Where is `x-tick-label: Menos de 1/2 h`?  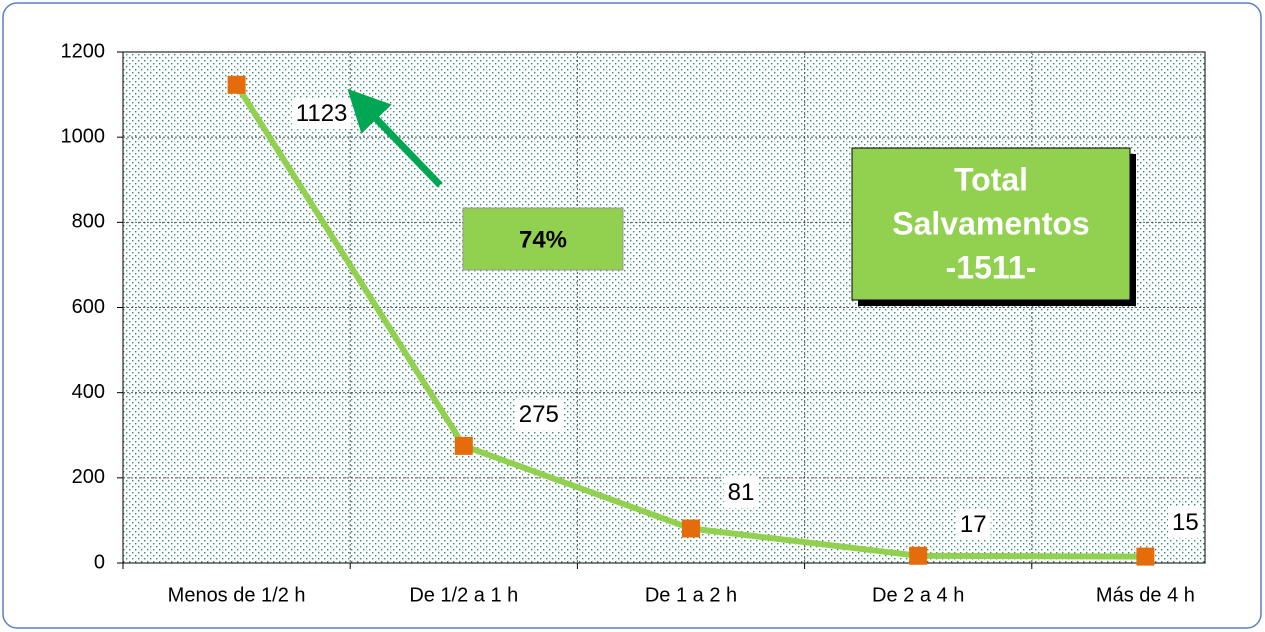 x-tick-label: Menos de 1/2 h is located at coordinates (237, 595).